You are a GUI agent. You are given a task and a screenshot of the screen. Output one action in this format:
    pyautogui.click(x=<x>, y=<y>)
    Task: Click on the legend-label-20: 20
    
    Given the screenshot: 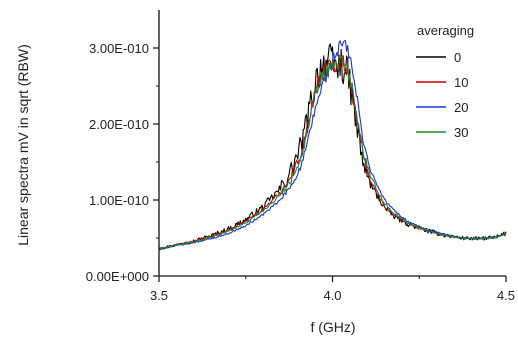 What is the action you would take?
    pyautogui.click(x=461, y=107)
    